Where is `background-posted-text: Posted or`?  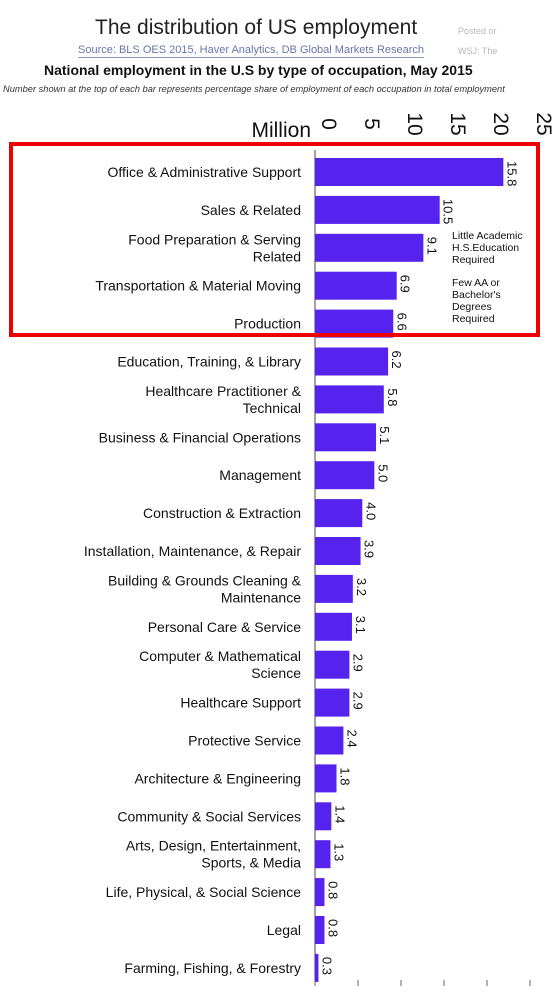
background-posted-text: Posted or is located at coordinates (477, 31).